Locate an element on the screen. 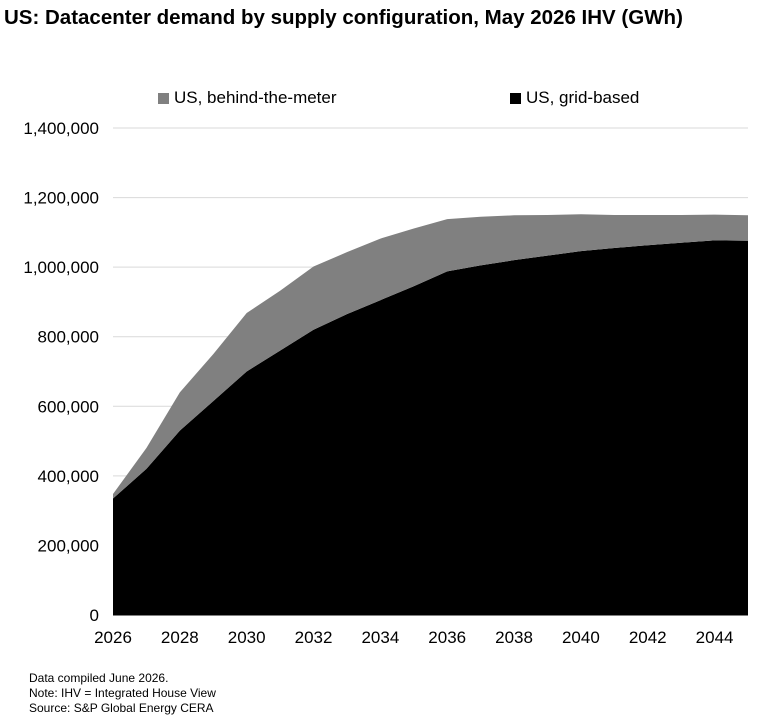 The width and height of the screenshot is (782, 725). legend-swatch-grid-based is located at coordinates (515, 98).